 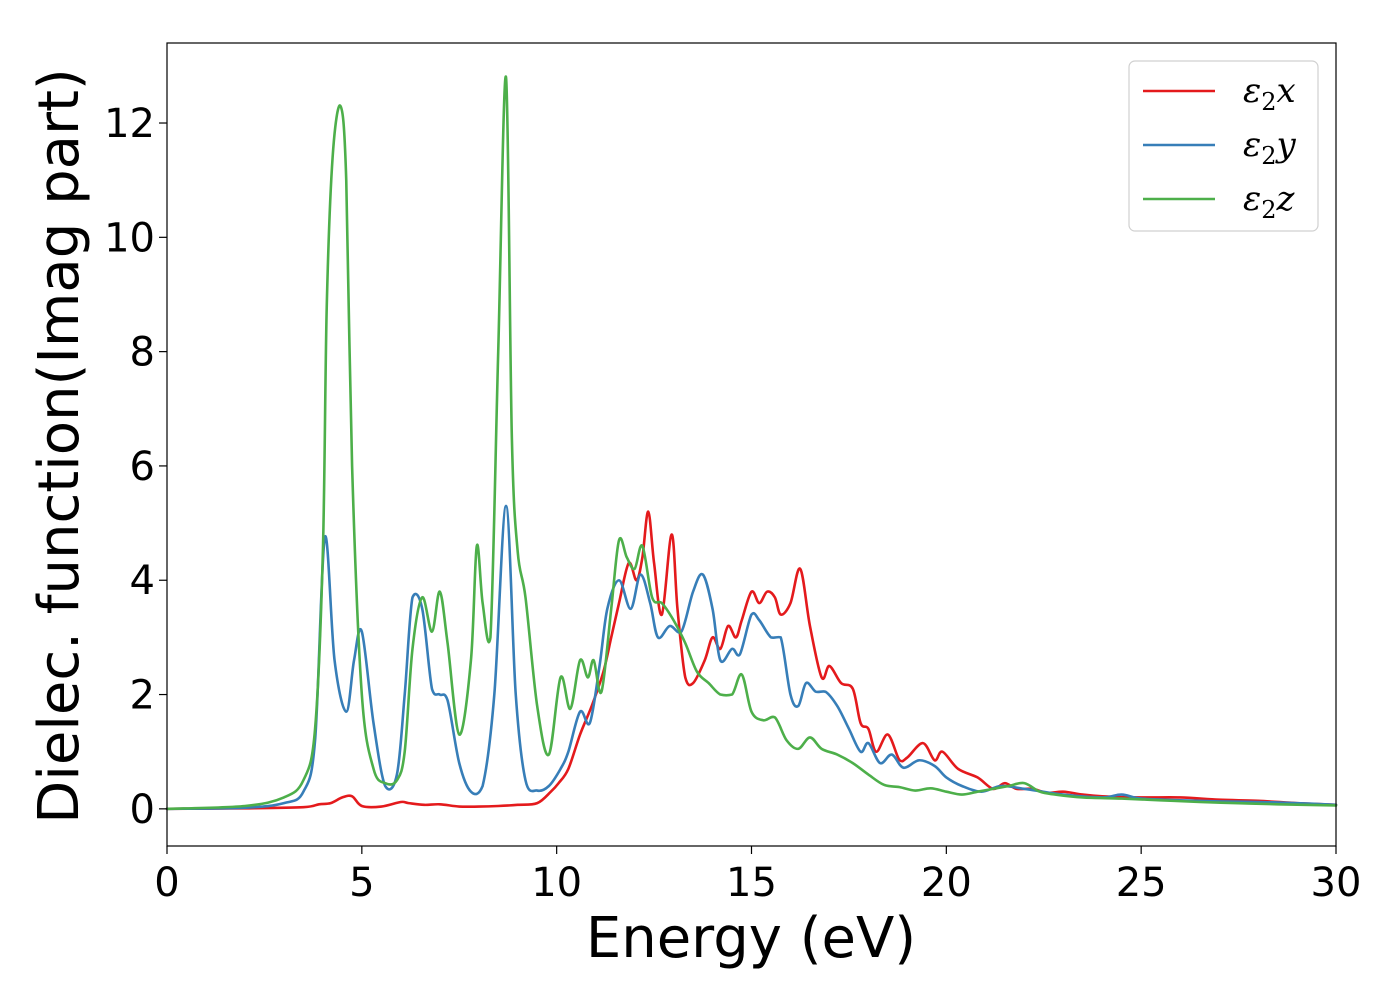 What do you see at coordinates (142, 467) in the screenshot?
I see `y-tick-label: 6` at bounding box center [142, 467].